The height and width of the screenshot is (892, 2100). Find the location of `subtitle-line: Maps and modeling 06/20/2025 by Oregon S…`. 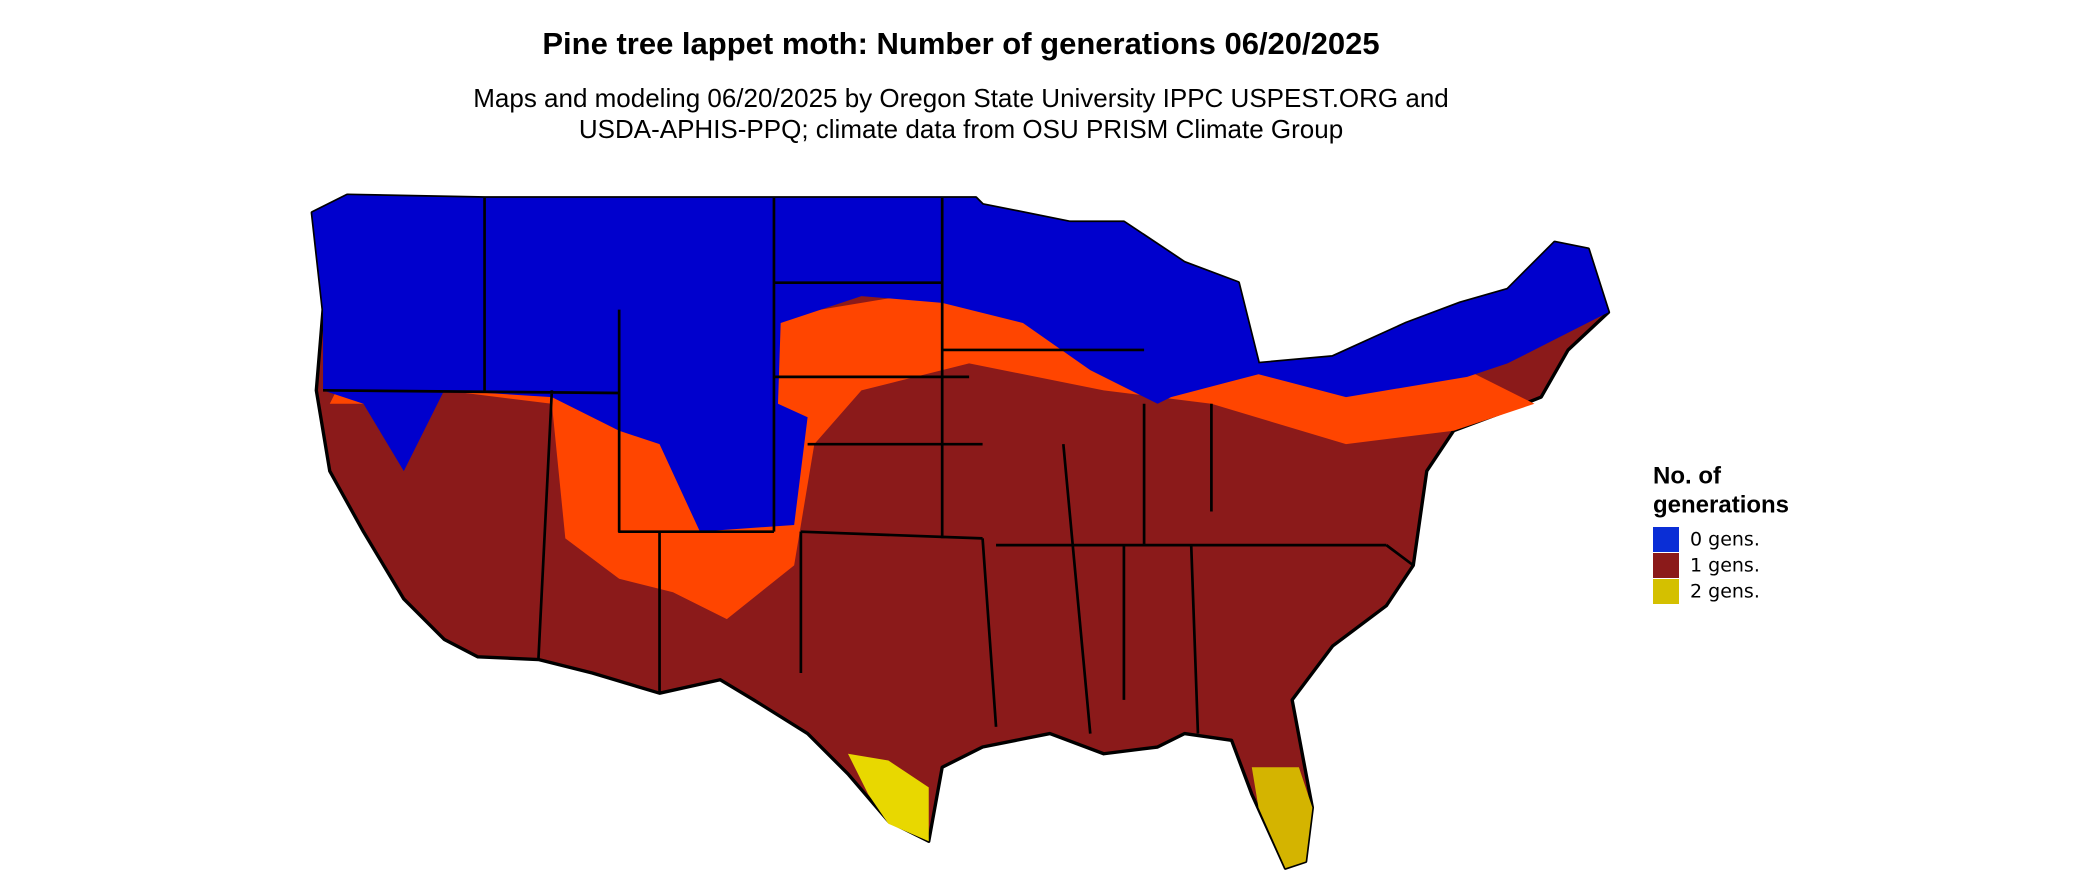

subtitle-line: Maps and modeling 06/20/2025 by Oregon S… is located at coordinates (961, 98).